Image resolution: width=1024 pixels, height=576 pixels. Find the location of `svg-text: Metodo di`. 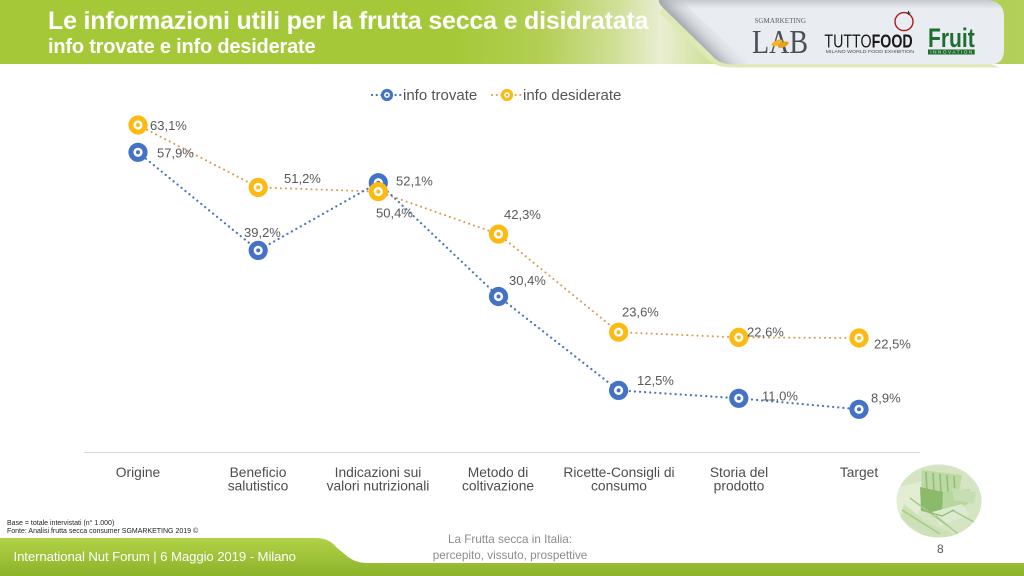

svg-text: Metodo di is located at coordinates (498, 472).